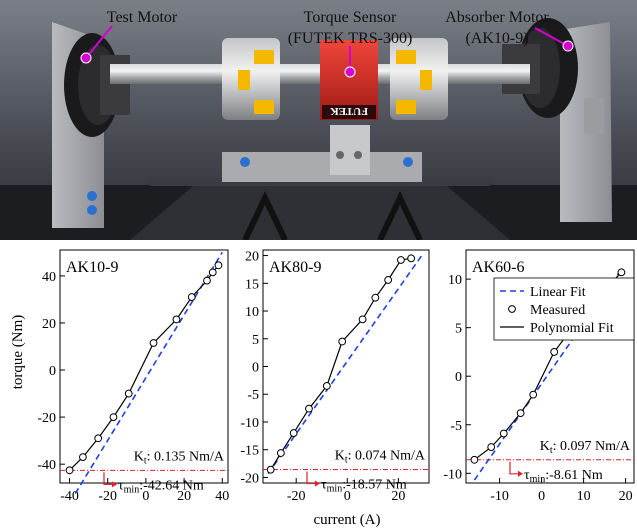 This screenshot has height=529, width=637. I want to click on panel-title: AK80-9, so click(295, 267).